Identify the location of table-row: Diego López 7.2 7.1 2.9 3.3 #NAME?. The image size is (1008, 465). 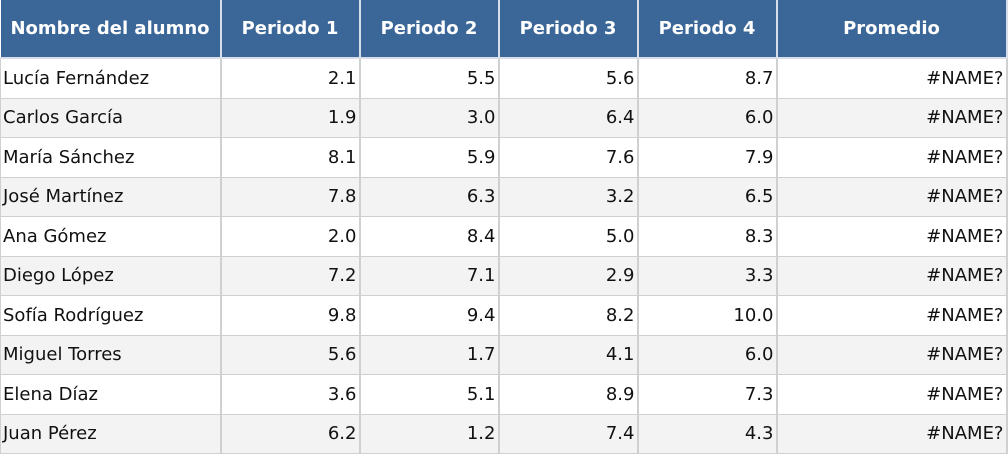
(504, 275).